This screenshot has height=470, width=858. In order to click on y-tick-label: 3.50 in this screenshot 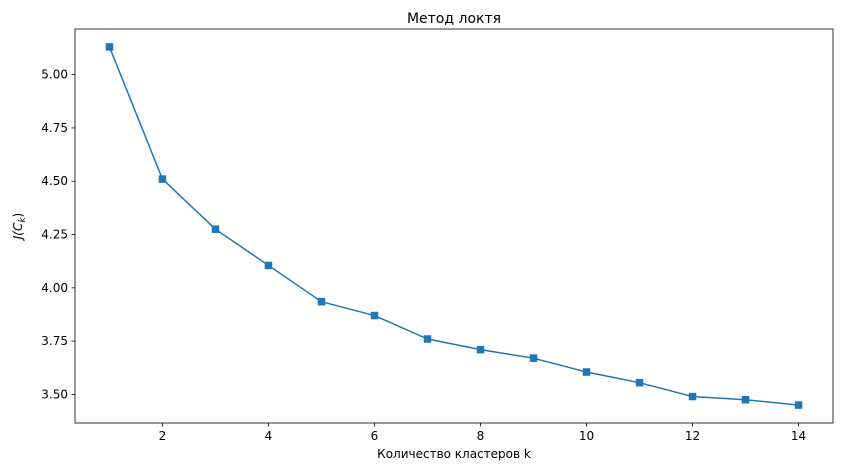, I will do `click(54, 394)`.